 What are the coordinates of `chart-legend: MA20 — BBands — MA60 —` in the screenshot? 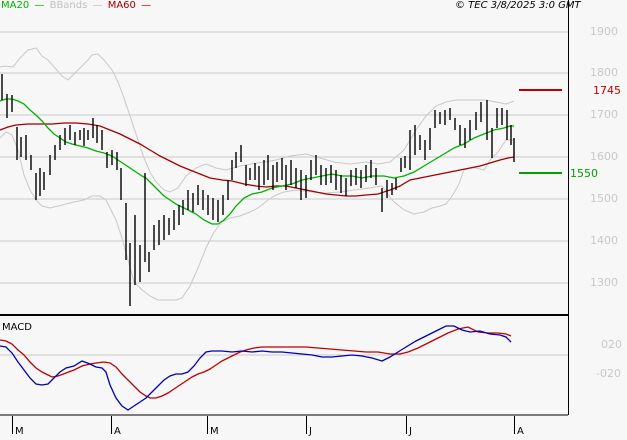 It's located at (77, 6).